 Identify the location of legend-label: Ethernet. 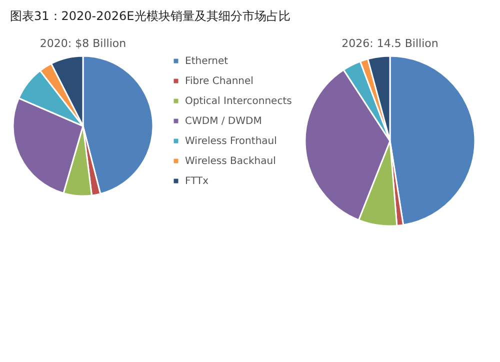
(206, 61).